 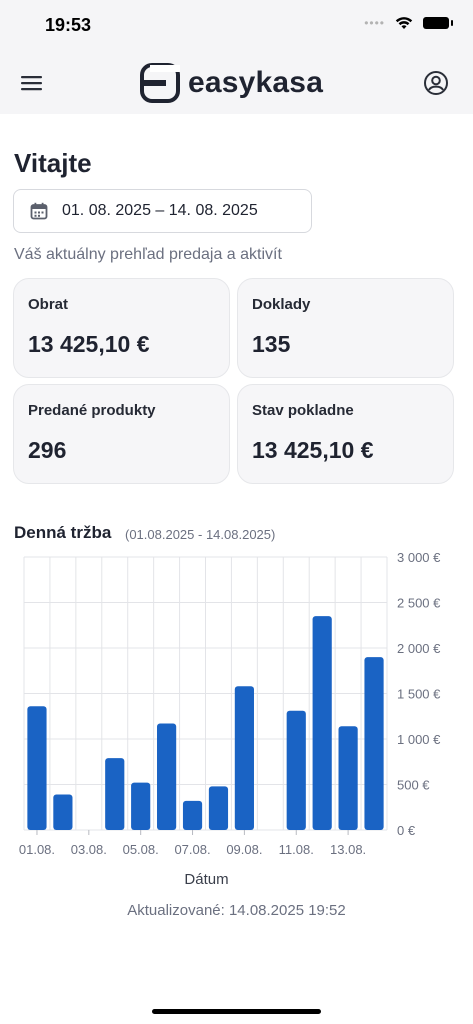 I want to click on stat-card-turnover: Obrat 13 425,10 €, so click(x=121, y=328).